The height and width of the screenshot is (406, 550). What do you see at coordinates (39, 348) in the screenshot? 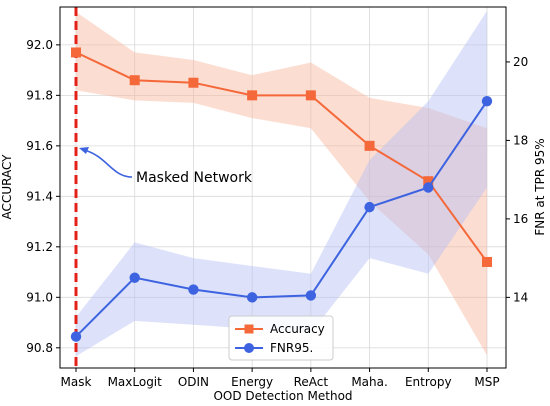
I see `y-left-tick-label: 90.8` at bounding box center [39, 348].